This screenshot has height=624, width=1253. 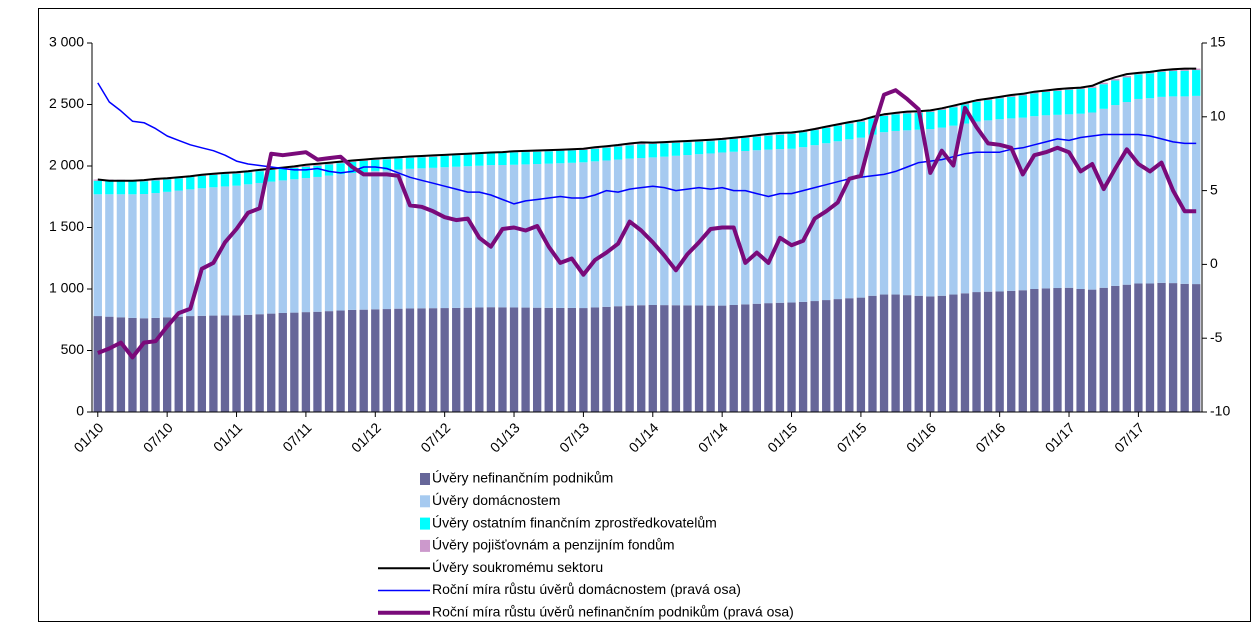 I want to click on y2-tick-label: 0, so click(x=1214, y=263).